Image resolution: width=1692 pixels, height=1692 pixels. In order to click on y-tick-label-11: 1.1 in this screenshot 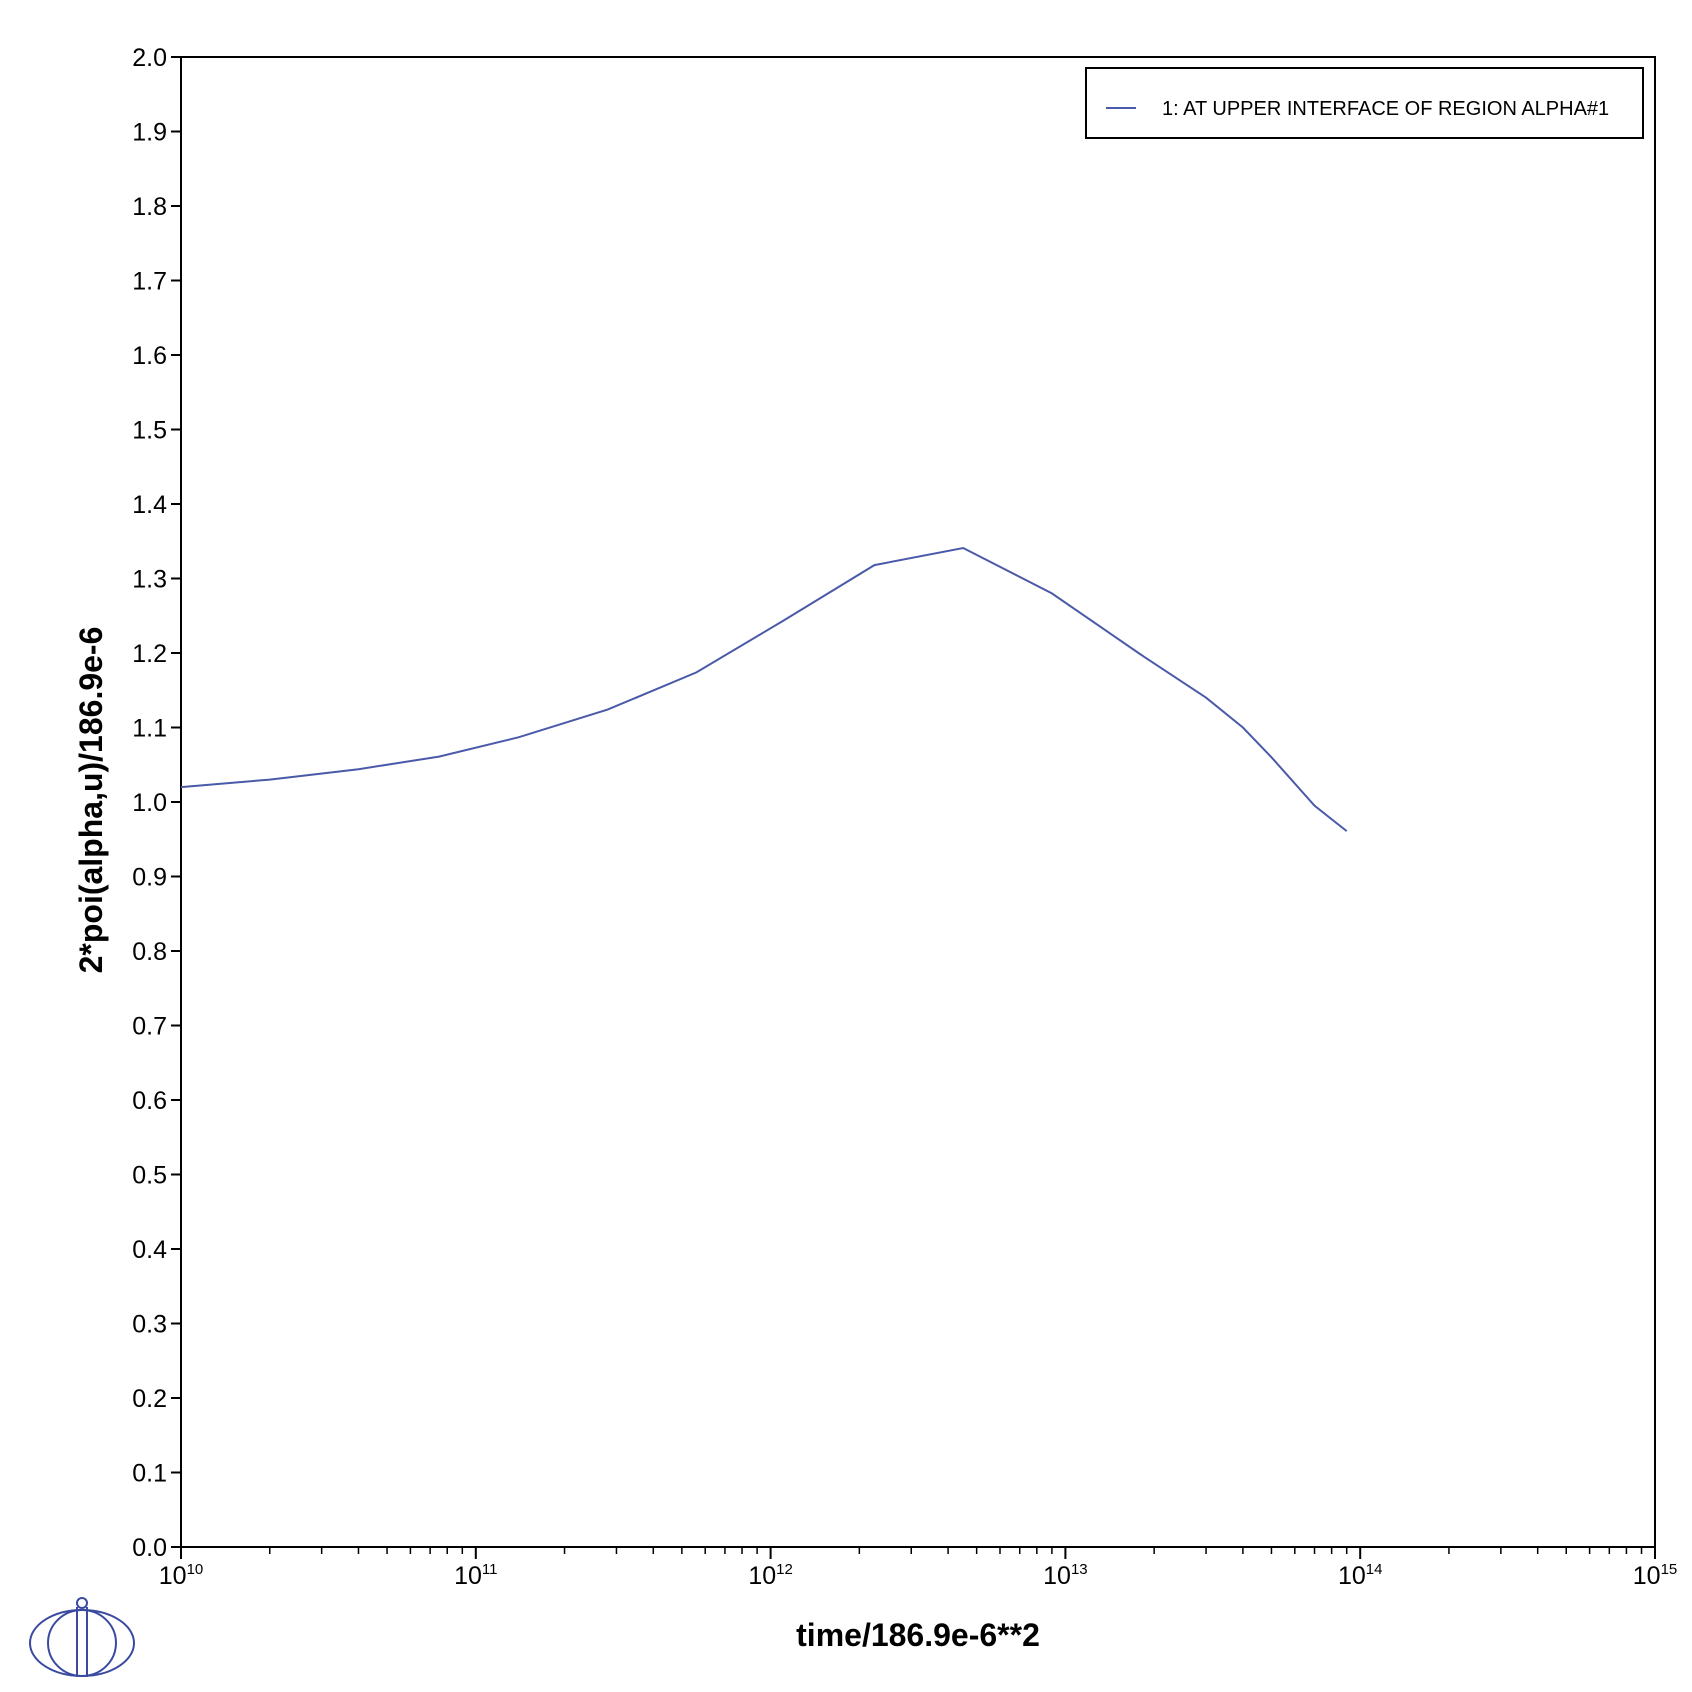, I will do `click(149, 729)`.